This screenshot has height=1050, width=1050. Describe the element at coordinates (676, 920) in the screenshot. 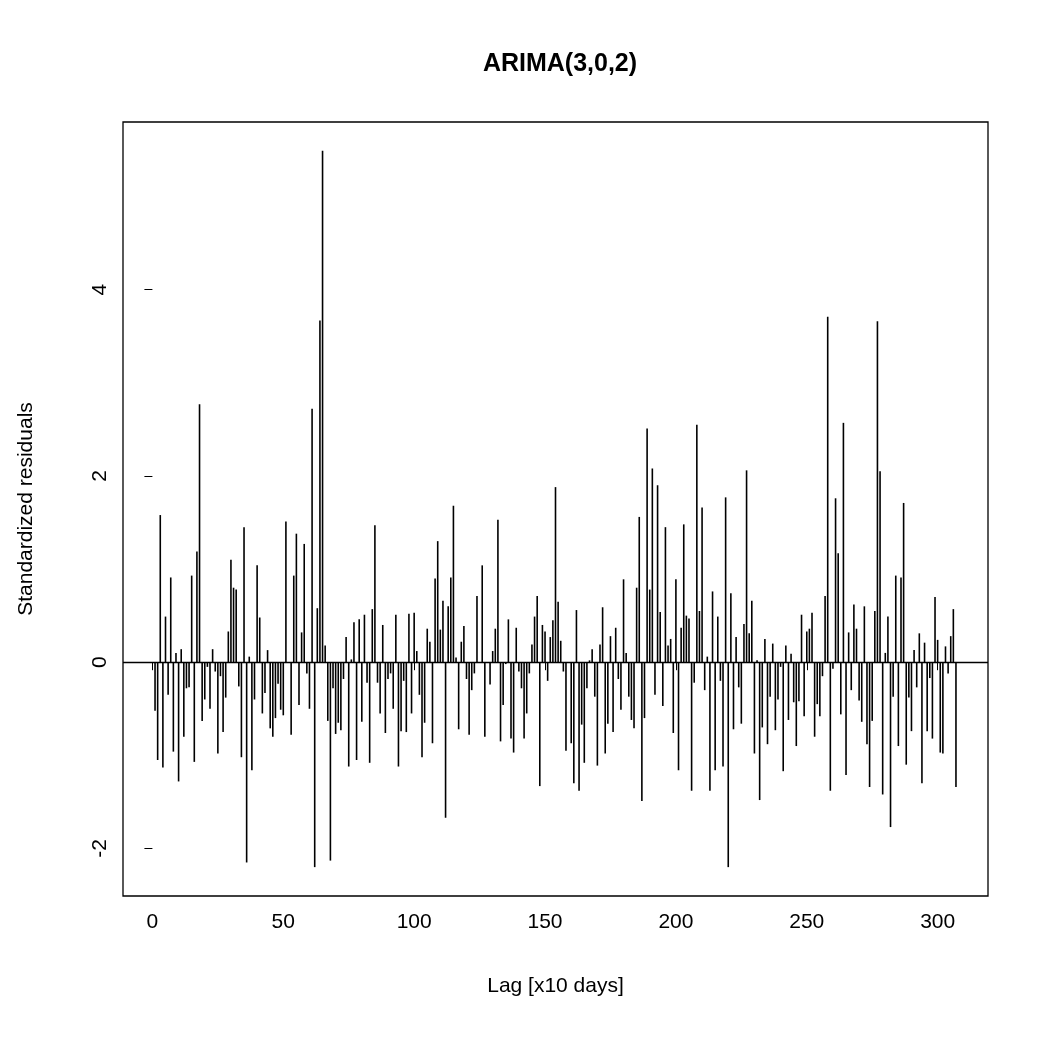

I see `x-tick-label: 200` at that location.